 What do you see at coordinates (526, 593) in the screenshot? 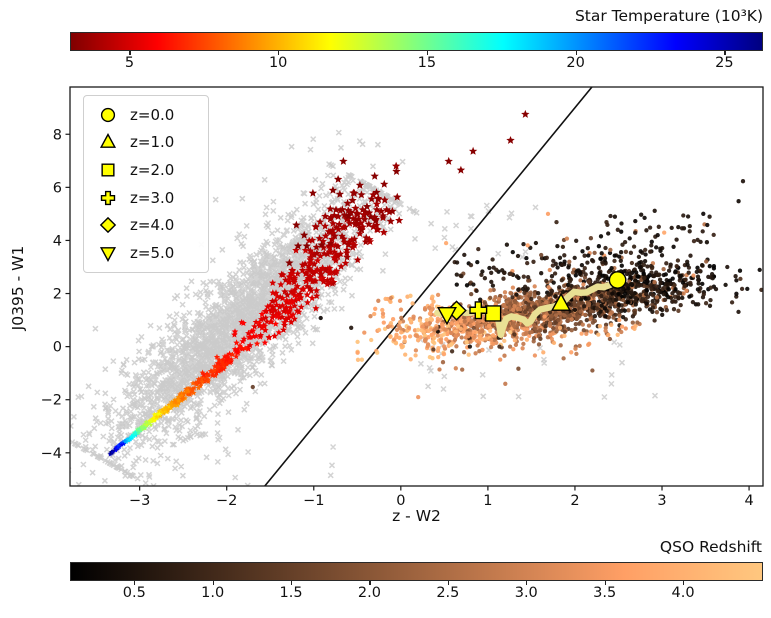
I see `colorbar-tick-label: 3.0` at bounding box center [526, 593].